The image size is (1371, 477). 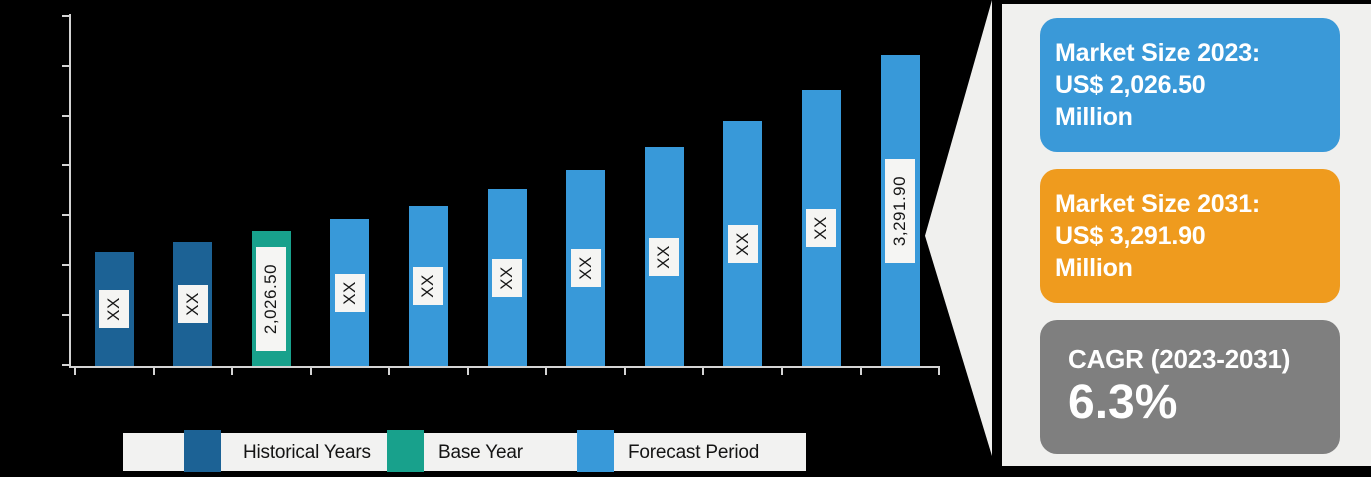 What do you see at coordinates (1130, 236) in the screenshot?
I see `market-size-2031-line2: US$ 3,291.90` at bounding box center [1130, 236].